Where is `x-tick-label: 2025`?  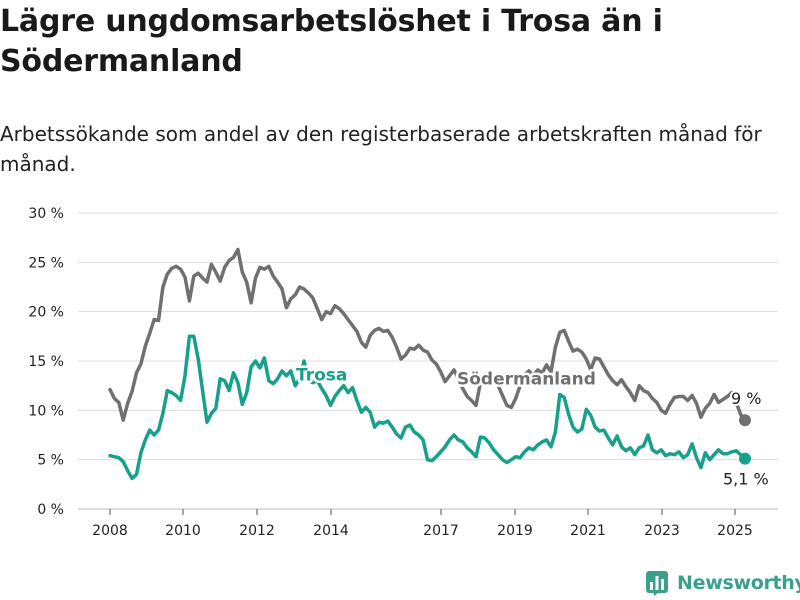
x-tick-label: 2025 is located at coordinates (735, 531).